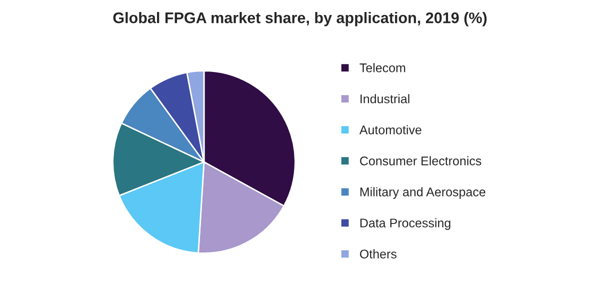 This screenshot has width=600, height=300. I want to click on legend-label: Military and Aerospace, so click(423, 193).